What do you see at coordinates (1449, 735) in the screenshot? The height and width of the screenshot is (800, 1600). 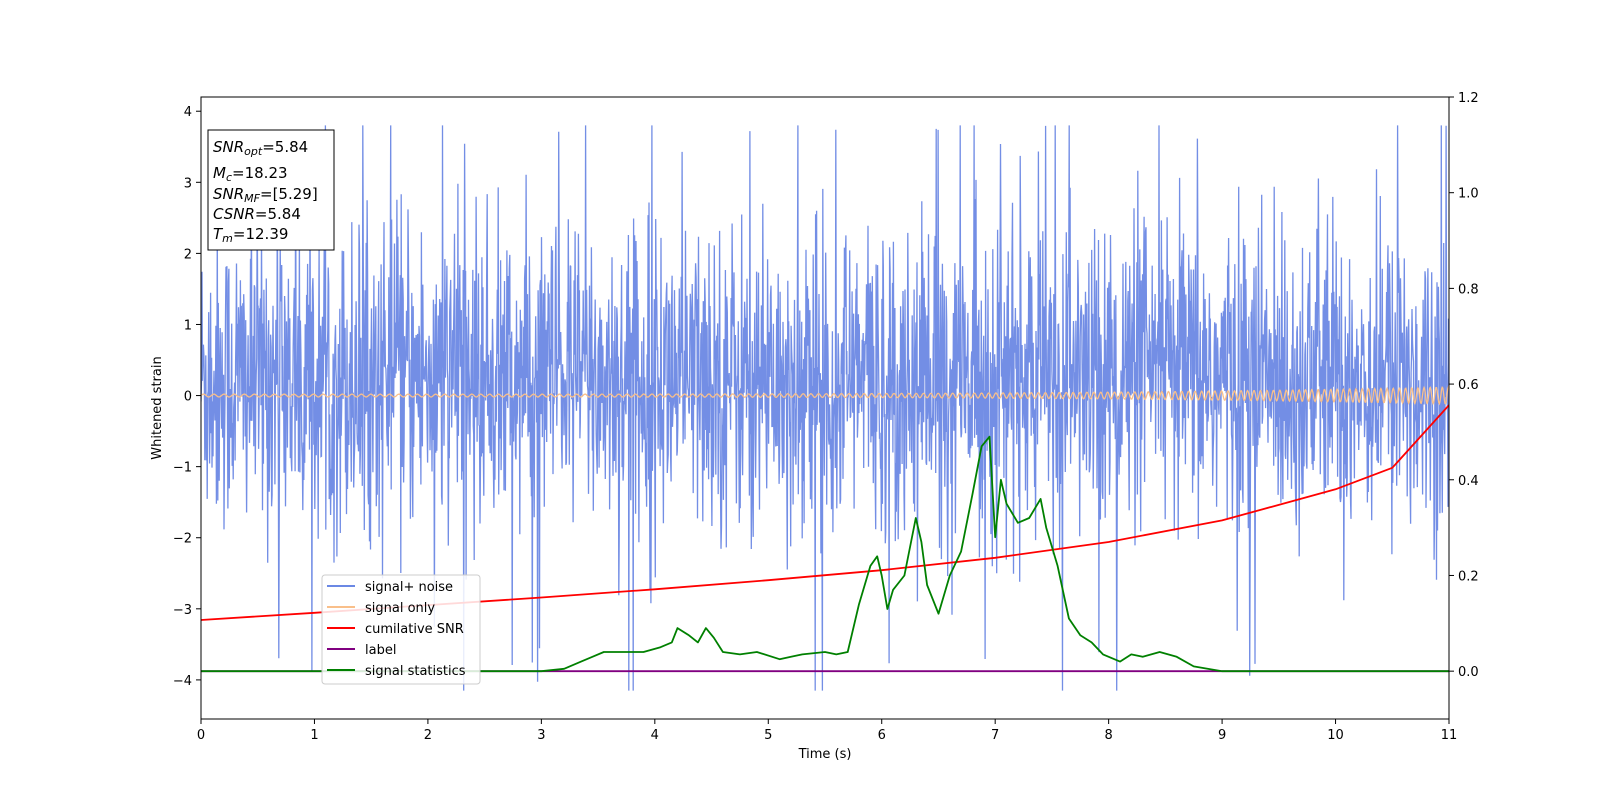 I see `x-tick-label: 11` at bounding box center [1449, 735].